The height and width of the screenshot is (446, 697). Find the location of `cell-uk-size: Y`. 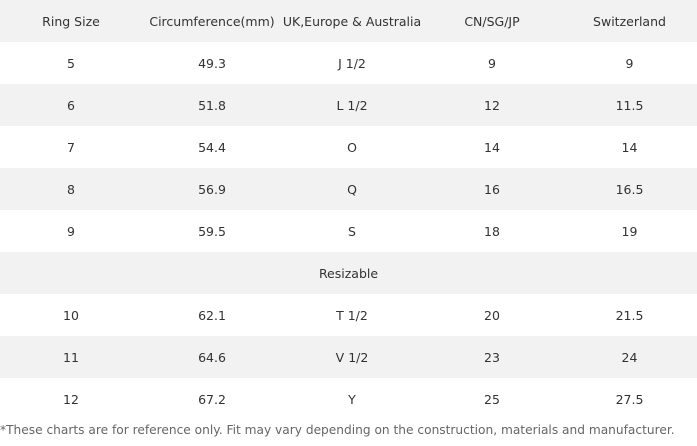

cell-uk-size: Y is located at coordinates (352, 399).